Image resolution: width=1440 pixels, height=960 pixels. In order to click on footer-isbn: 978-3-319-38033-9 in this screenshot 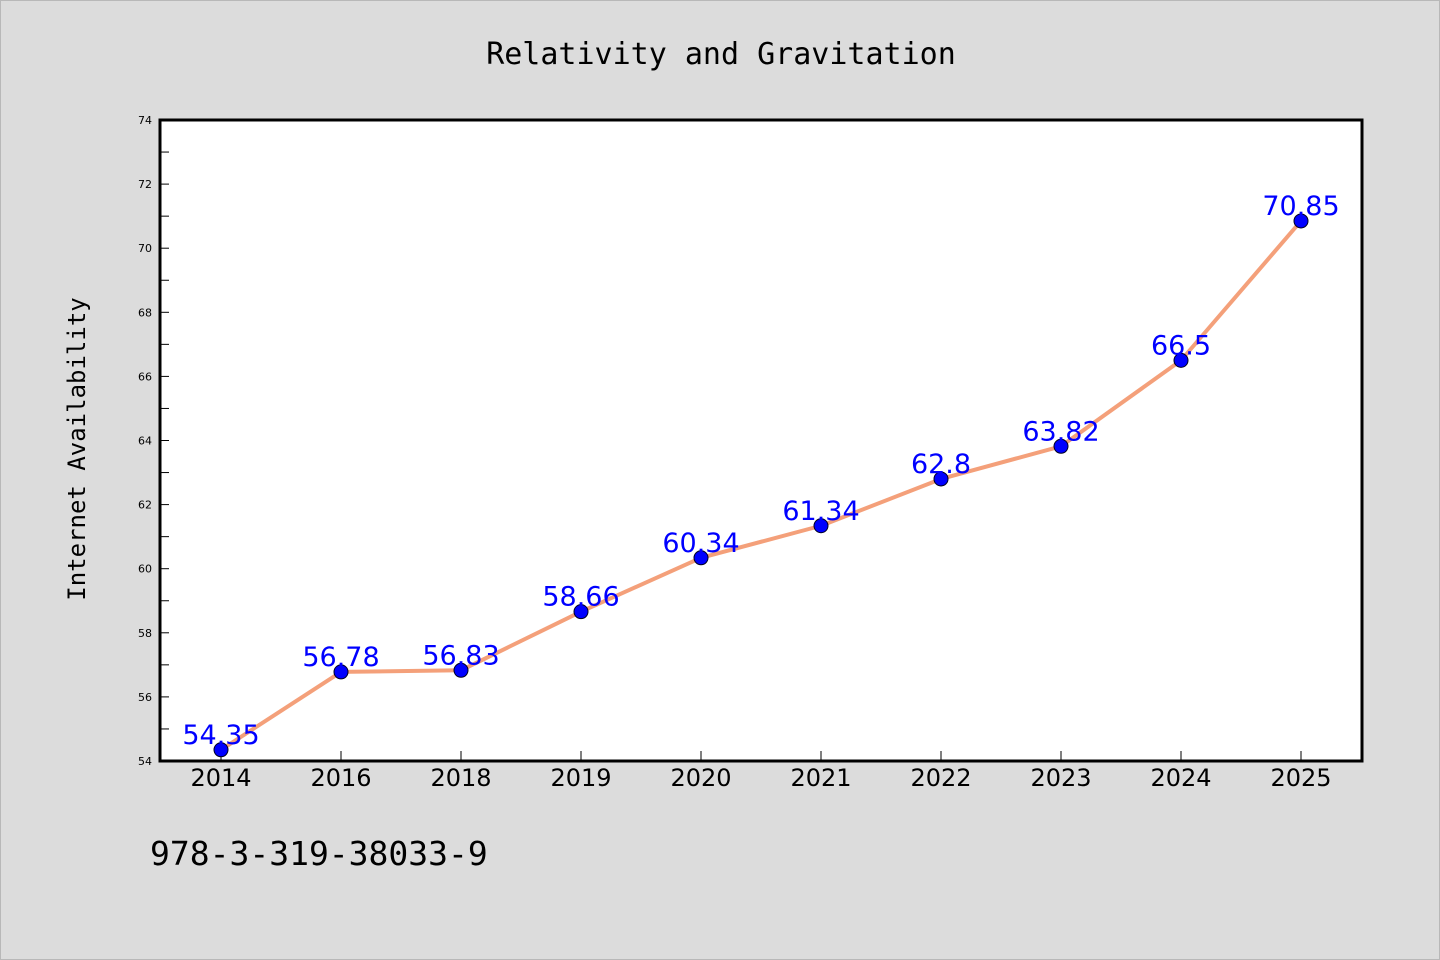, I will do `click(319, 853)`.